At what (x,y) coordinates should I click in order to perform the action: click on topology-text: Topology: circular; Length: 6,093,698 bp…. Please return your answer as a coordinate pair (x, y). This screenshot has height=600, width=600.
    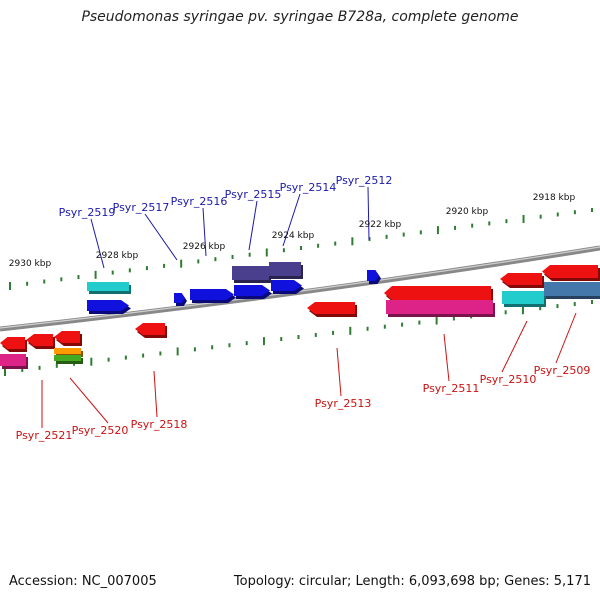
    Looking at the image, I should click on (412, 581).